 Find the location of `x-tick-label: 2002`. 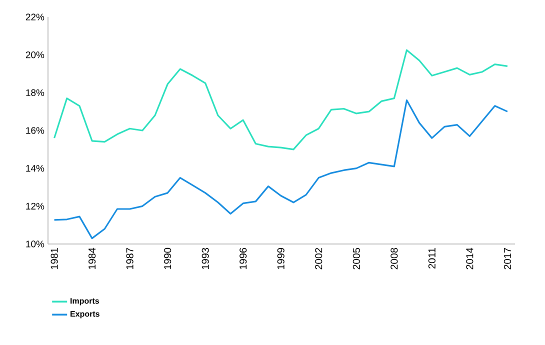

x-tick-label: 2002 is located at coordinates (318, 259).